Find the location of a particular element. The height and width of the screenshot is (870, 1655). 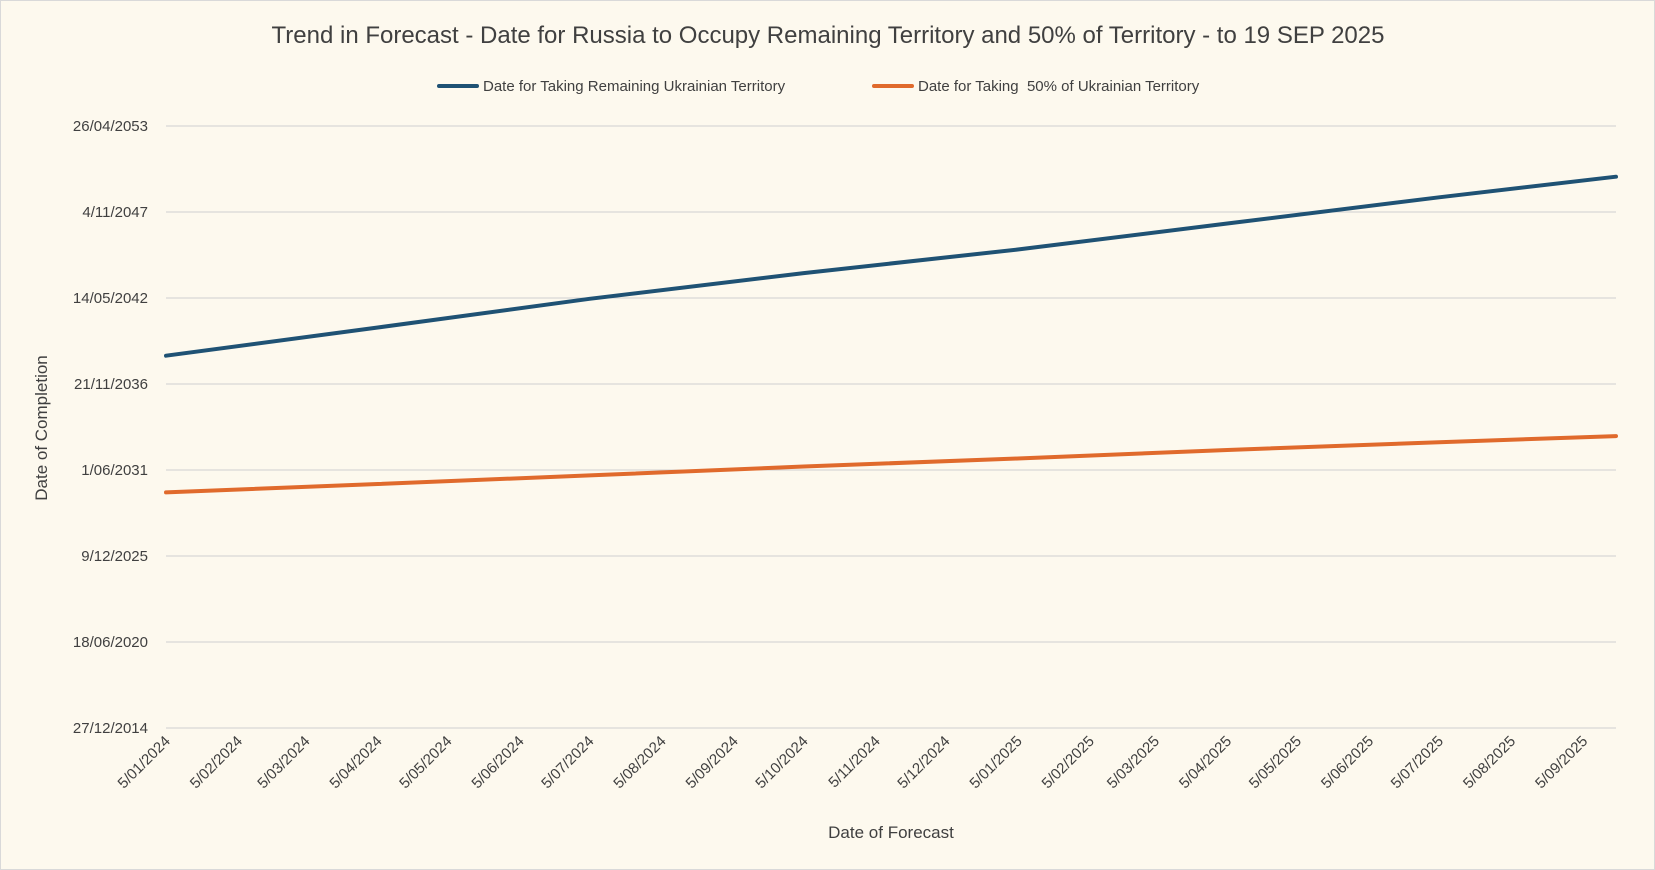

x-tick-label: 5/01/2024 is located at coordinates (144, 762).